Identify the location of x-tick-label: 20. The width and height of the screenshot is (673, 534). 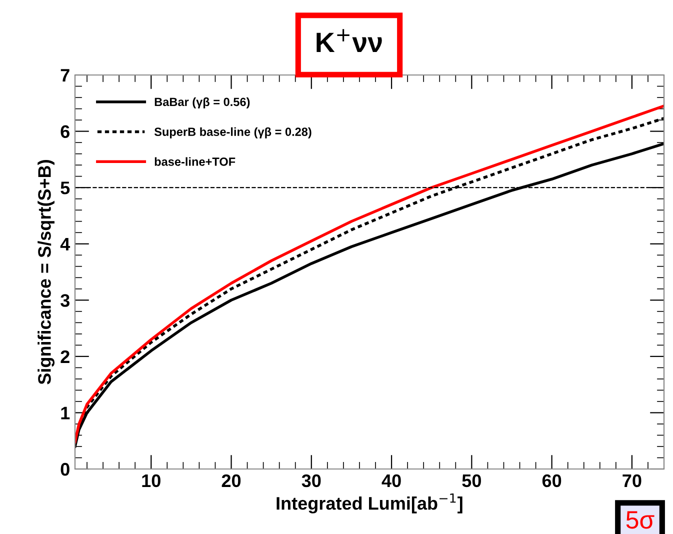
(231, 481).